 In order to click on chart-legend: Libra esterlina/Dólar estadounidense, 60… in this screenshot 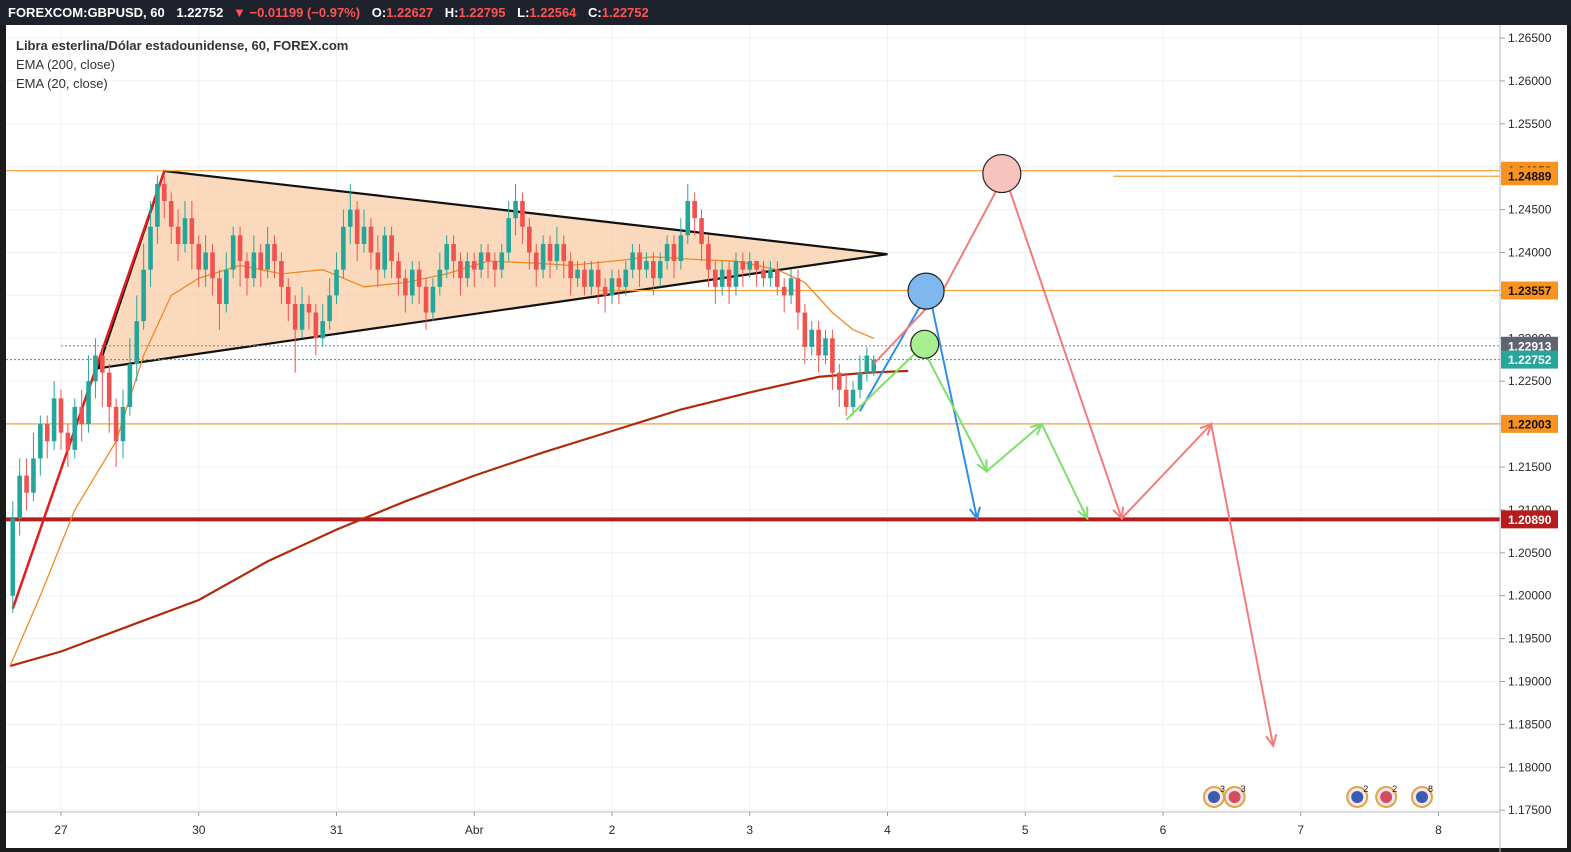, I will do `click(182, 64)`.